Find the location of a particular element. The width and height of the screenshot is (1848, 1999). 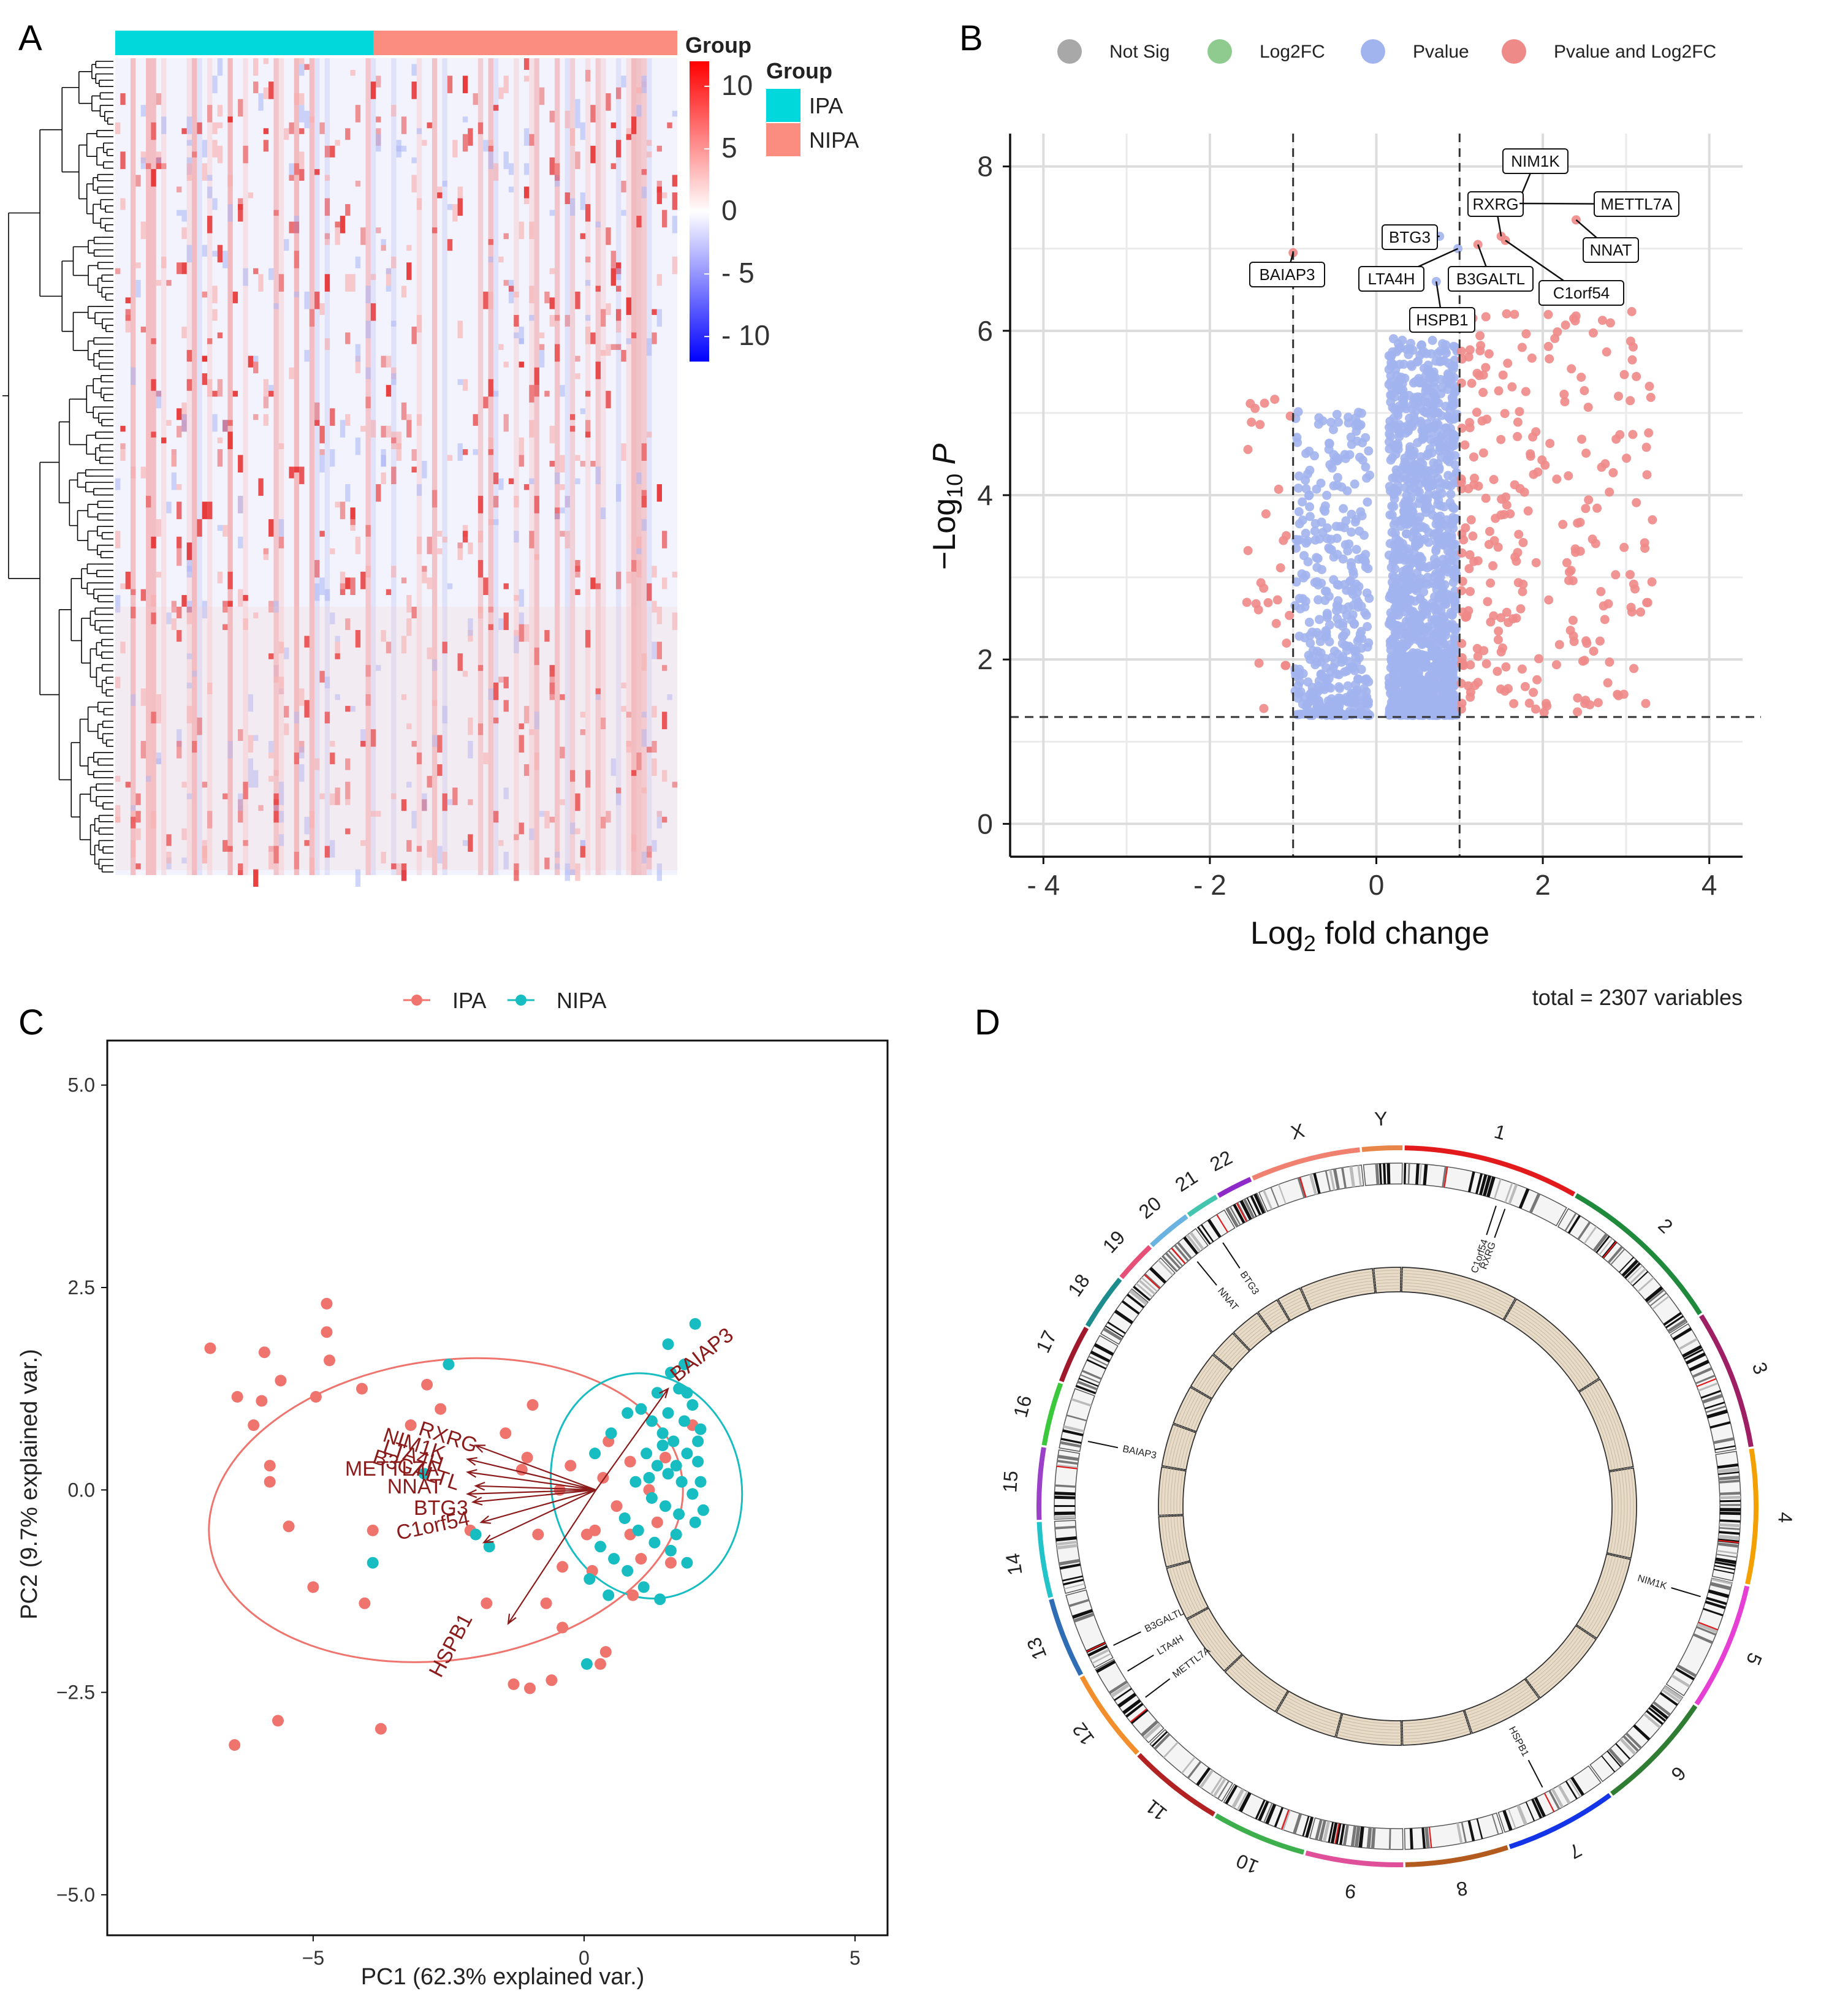

chromosome-label: 15 is located at coordinates (1010, 1481).